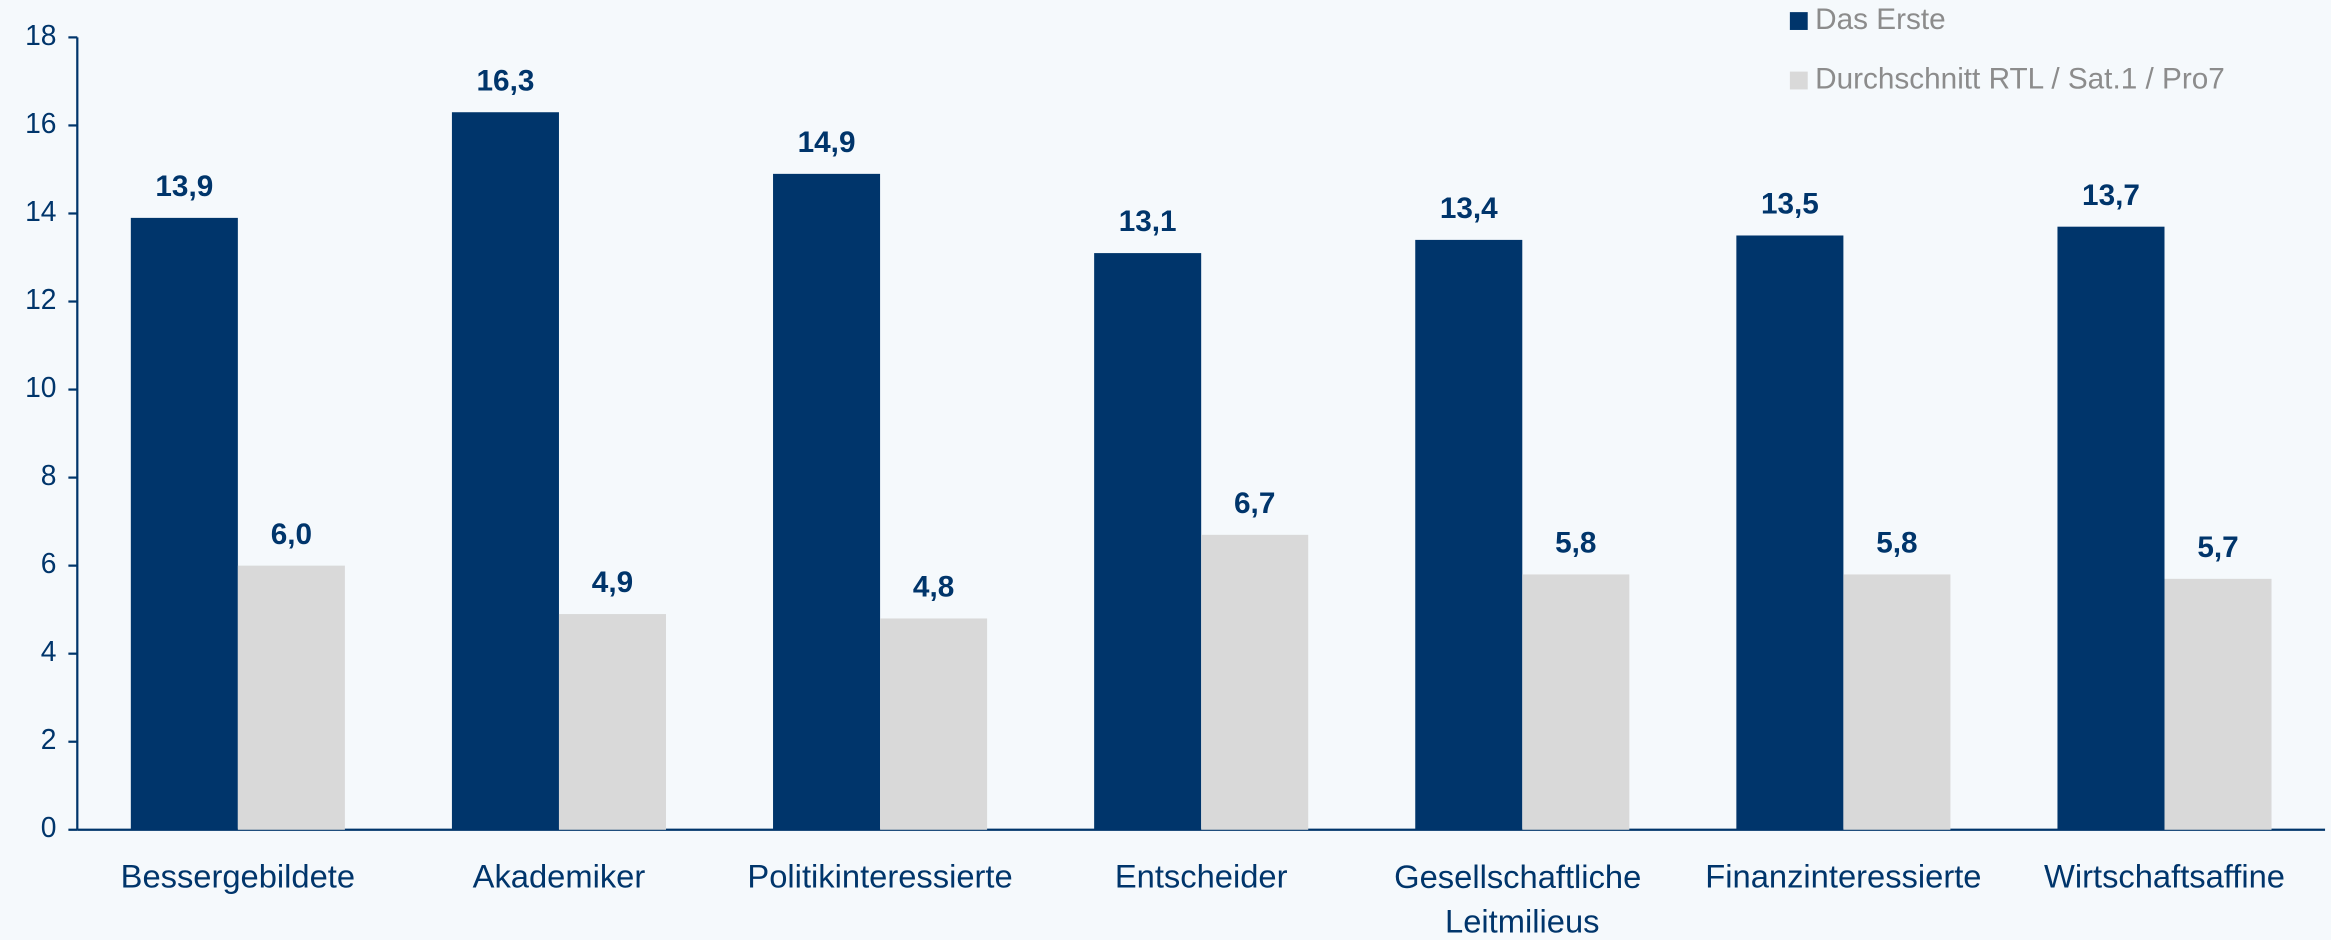 The width and height of the screenshot is (2331, 940). I want to click on value-label: 6,0, so click(291, 534).